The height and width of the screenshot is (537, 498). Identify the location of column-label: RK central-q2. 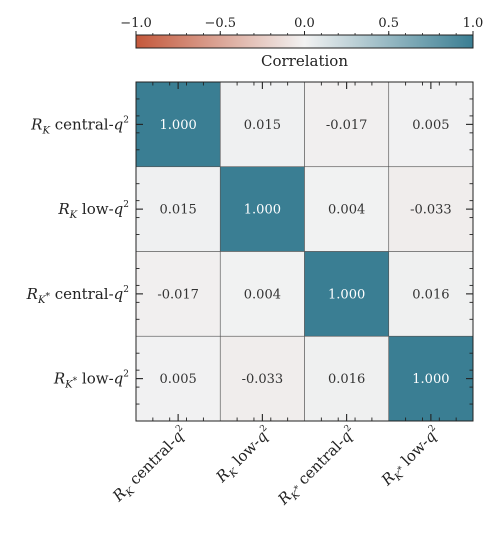
(150, 465).